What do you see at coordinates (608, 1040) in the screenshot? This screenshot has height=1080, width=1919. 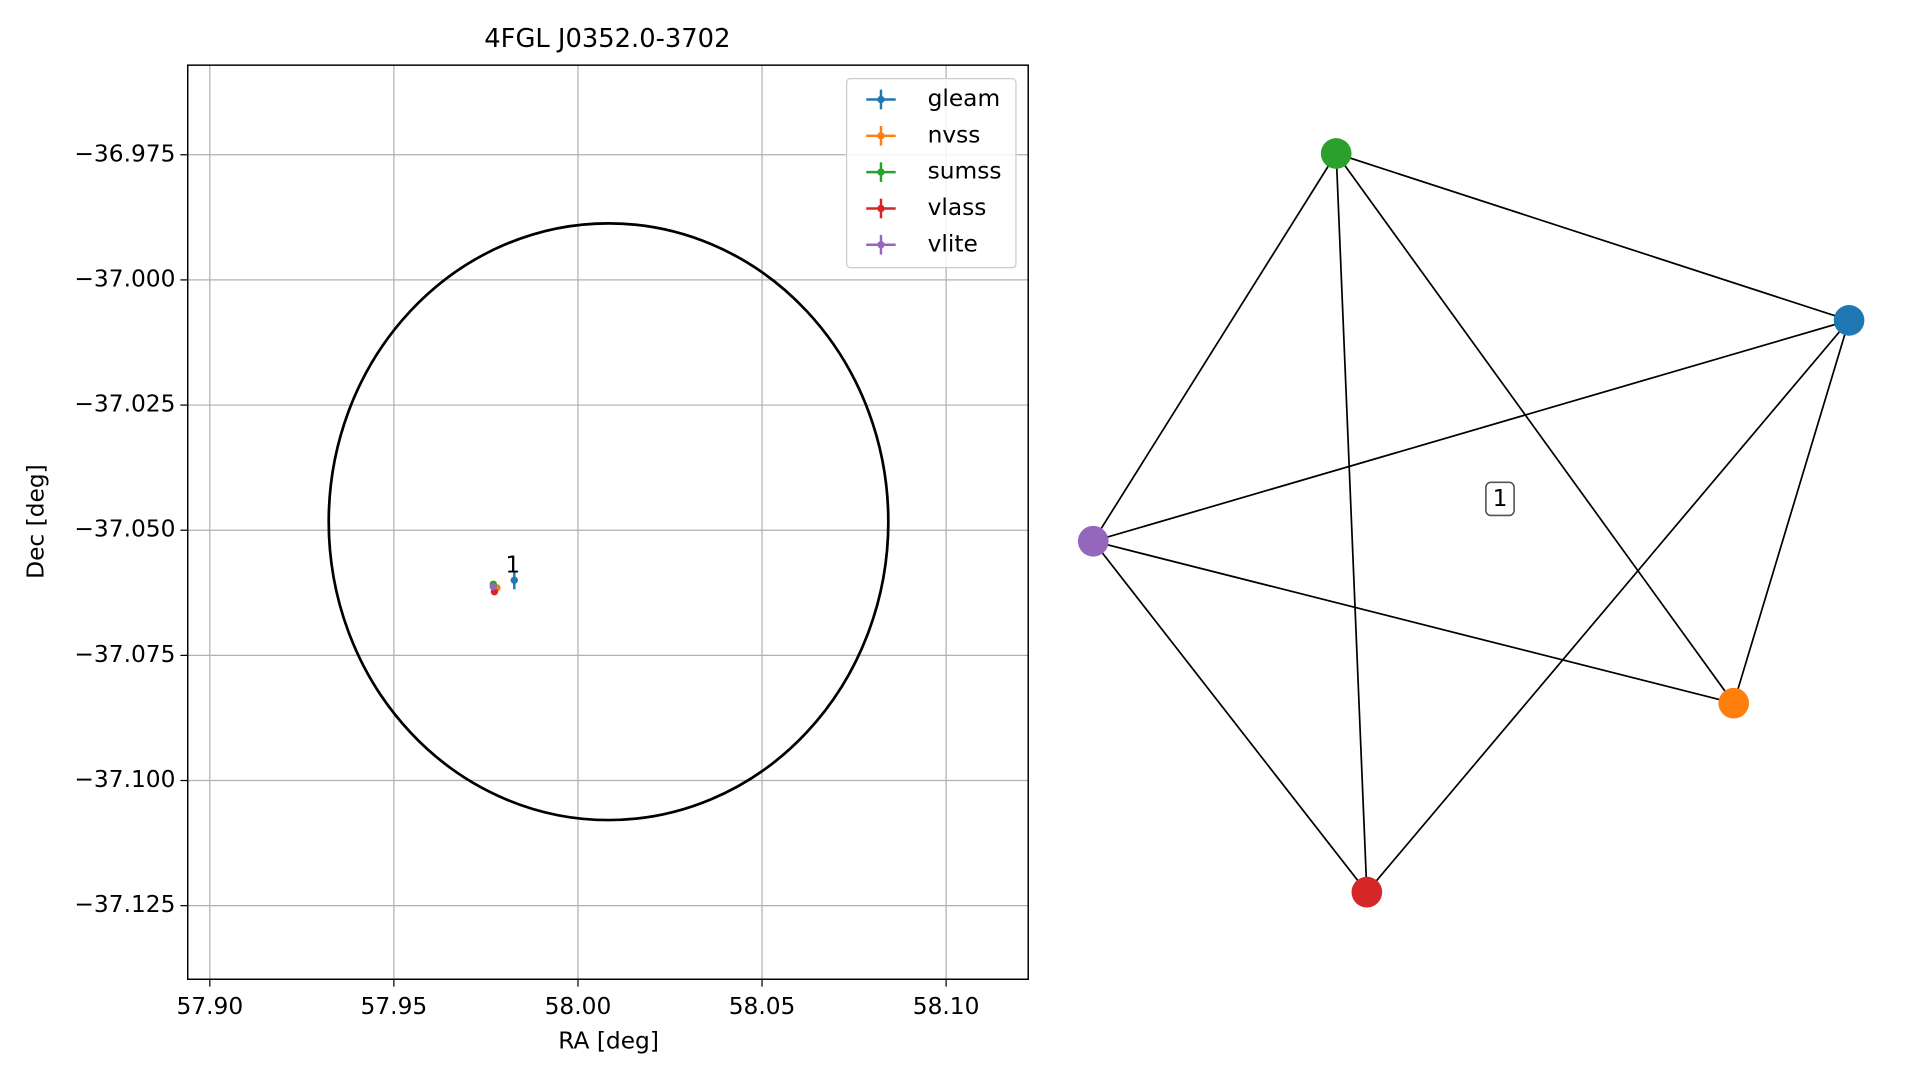 I see `x-axis-label: RA [deg]` at bounding box center [608, 1040].